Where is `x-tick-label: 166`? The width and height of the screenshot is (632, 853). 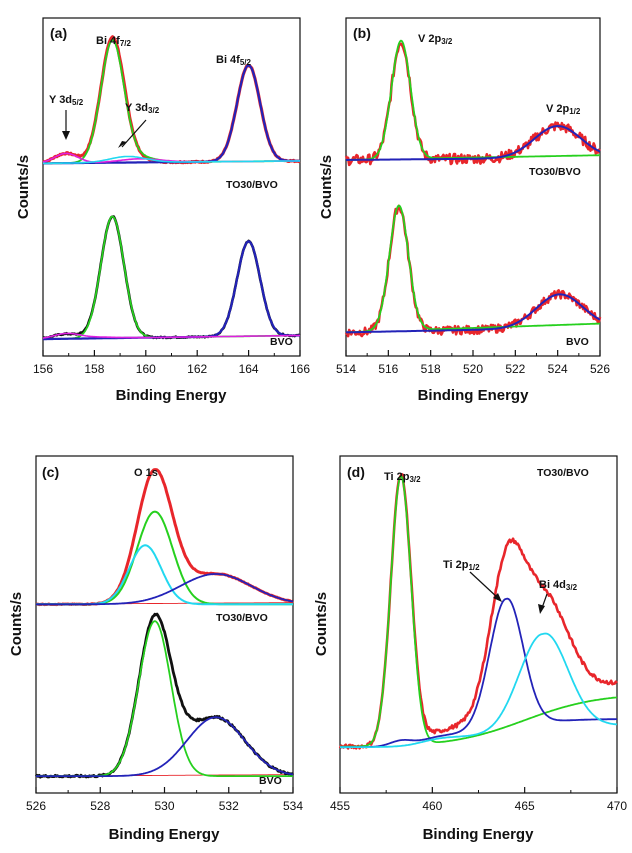 x-tick-label: 166 is located at coordinates (300, 369).